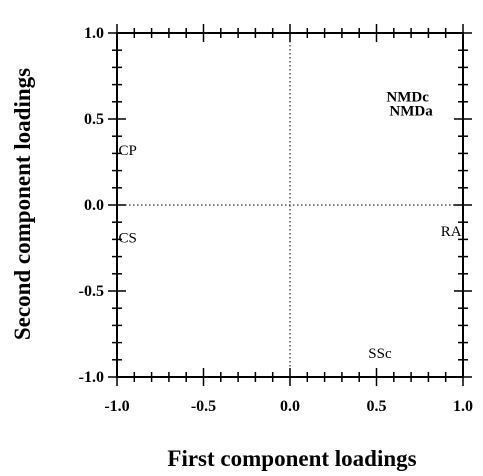 This screenshot has width=483, height=476. Describe the element at coordinates (451, 232) in the screenshot. I see `point-label-ra: RA` at that location.